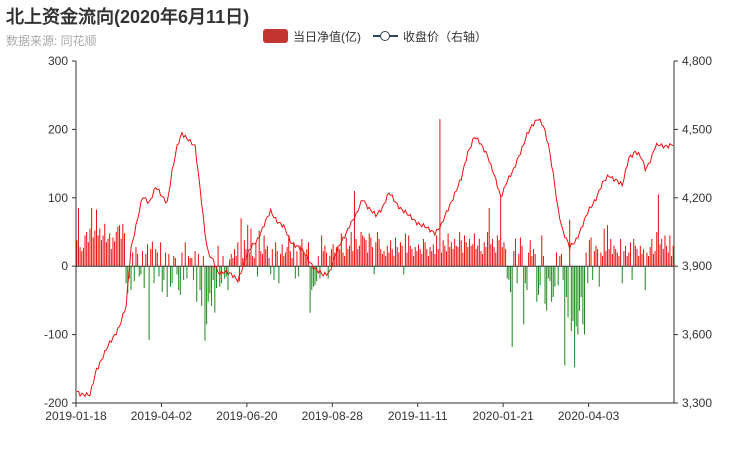 This screenshot has width=750, height=463. I want to click on legend: 当日净值(亿) 收盘价（右轴）, so click(381, 36).